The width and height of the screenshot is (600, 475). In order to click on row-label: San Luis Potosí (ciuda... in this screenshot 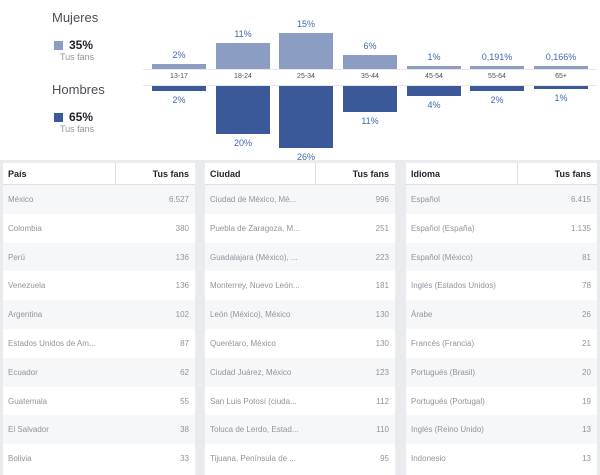, I will do `click(253, 401)`.